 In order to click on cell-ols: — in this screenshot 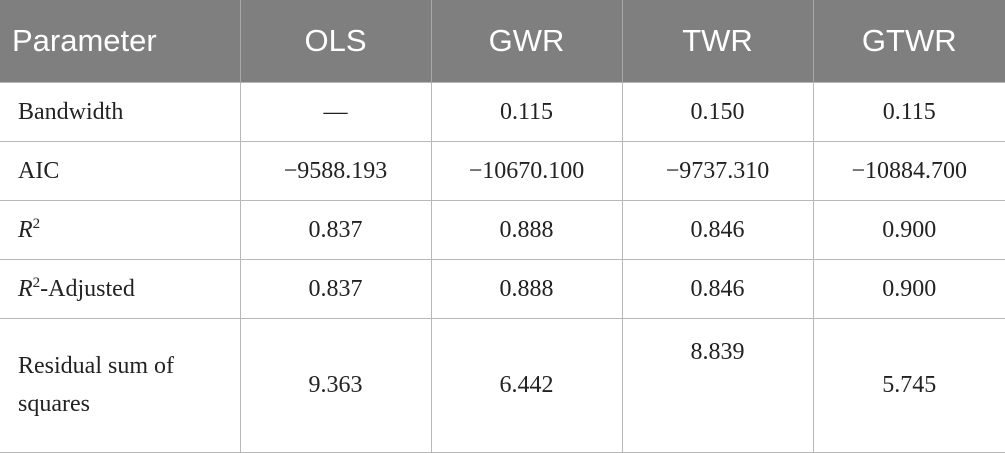, I will do `click(335, 112)`.